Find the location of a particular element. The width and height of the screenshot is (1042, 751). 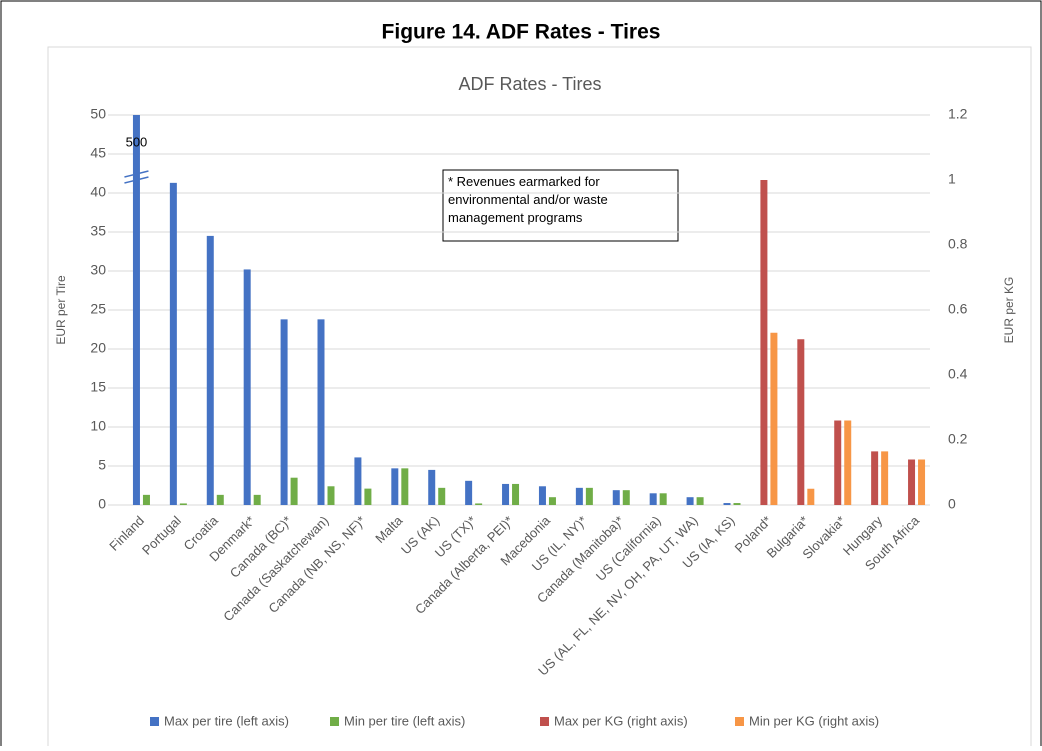

y-tick-label: 40 is located at coordinates (98, 192).